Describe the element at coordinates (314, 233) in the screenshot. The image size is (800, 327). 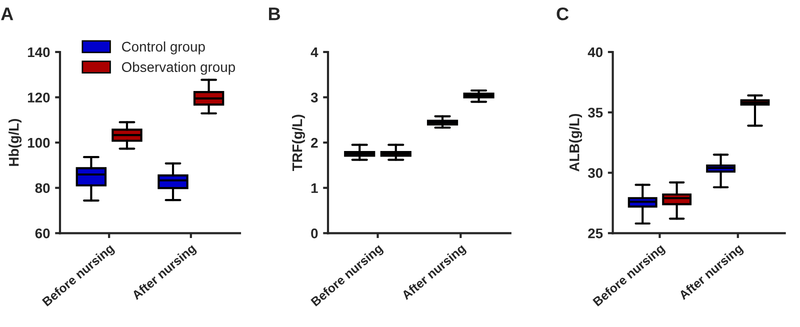
I see `y-tick-label: 0` at that location.